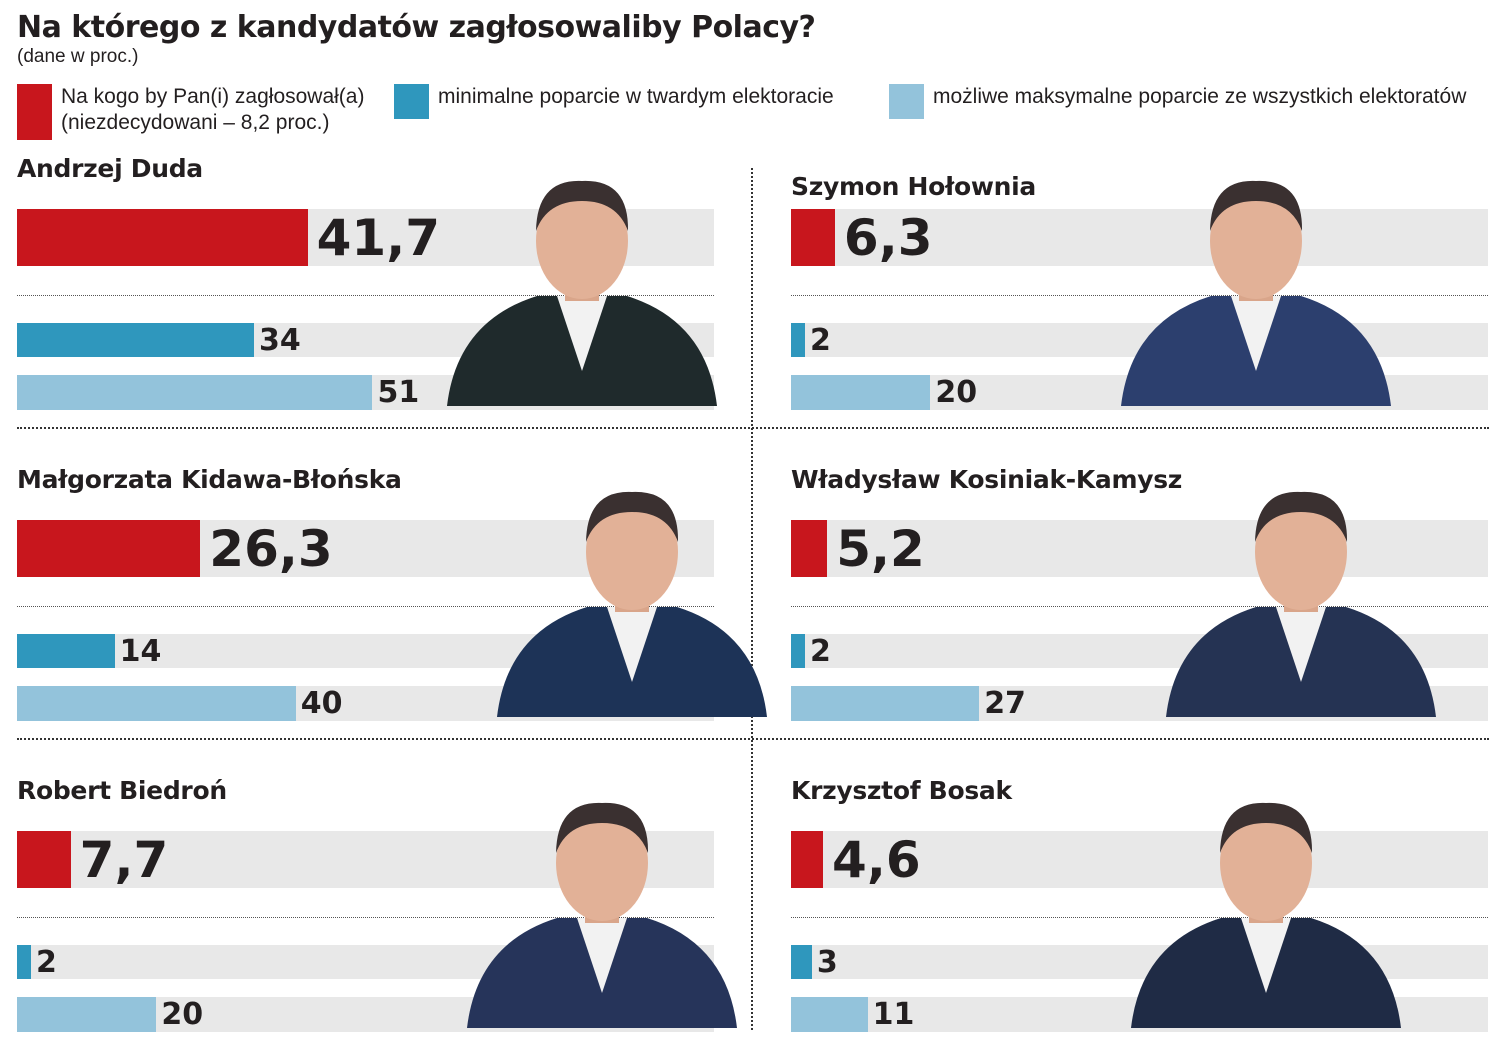 This screenshot has height=1050, width=1505. Describe the element at coordinates (913, 186) in the screenshot. I see `candidate-name: Szymon Hołownia` at that location.